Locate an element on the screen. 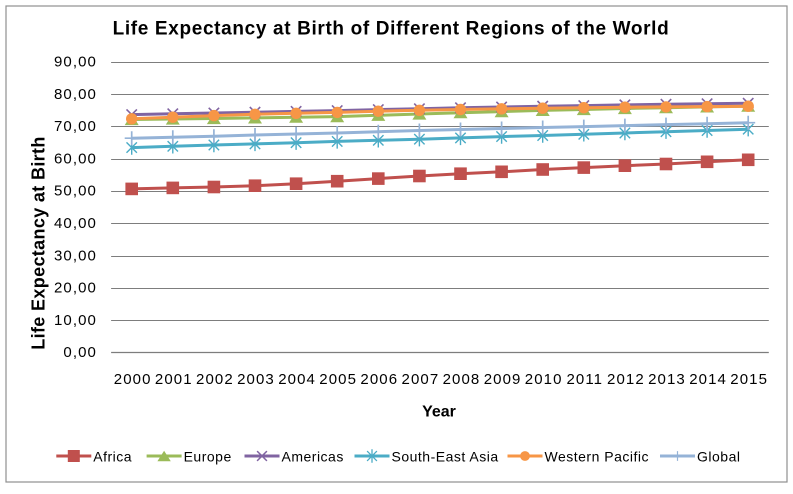 The height and width of the screenshot is (494, 793). svg-text: 2008 is located at coordinates (462, 379).